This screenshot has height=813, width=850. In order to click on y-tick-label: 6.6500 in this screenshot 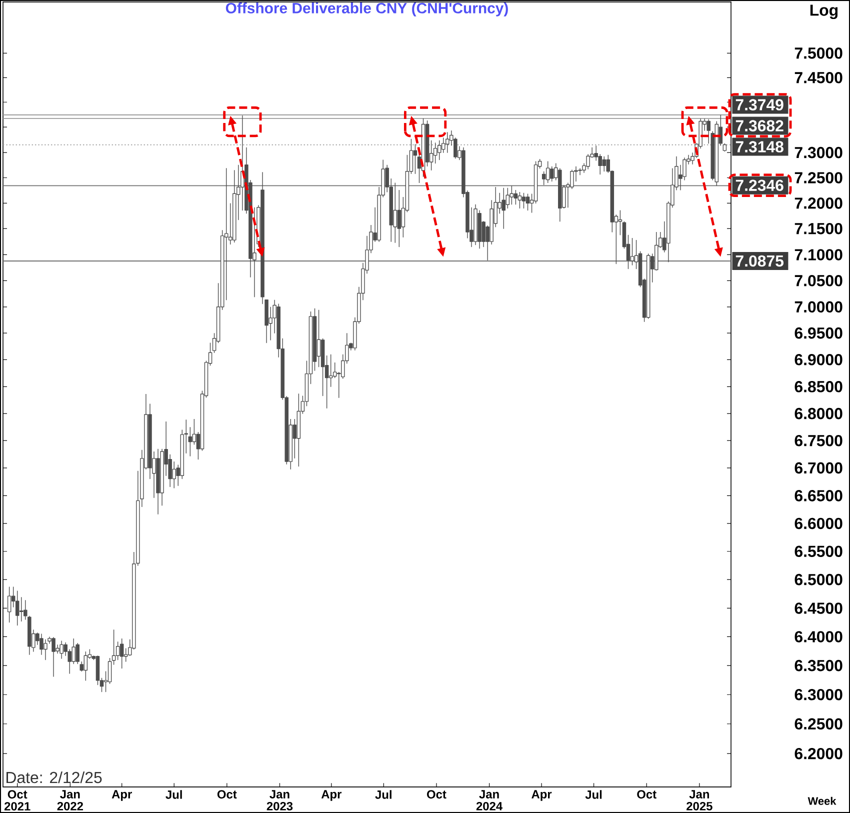, I will do `click(818, 496)`.